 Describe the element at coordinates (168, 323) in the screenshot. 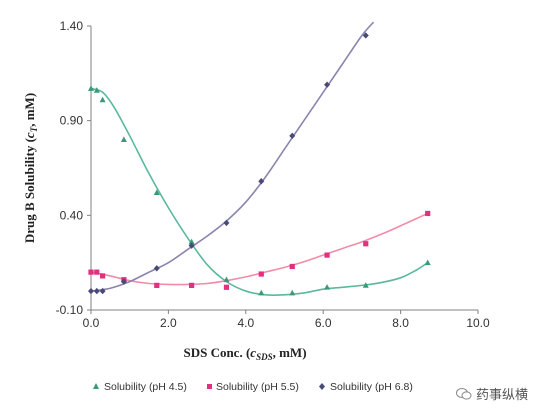

I see `x-tick-label: 2.0` at that location.